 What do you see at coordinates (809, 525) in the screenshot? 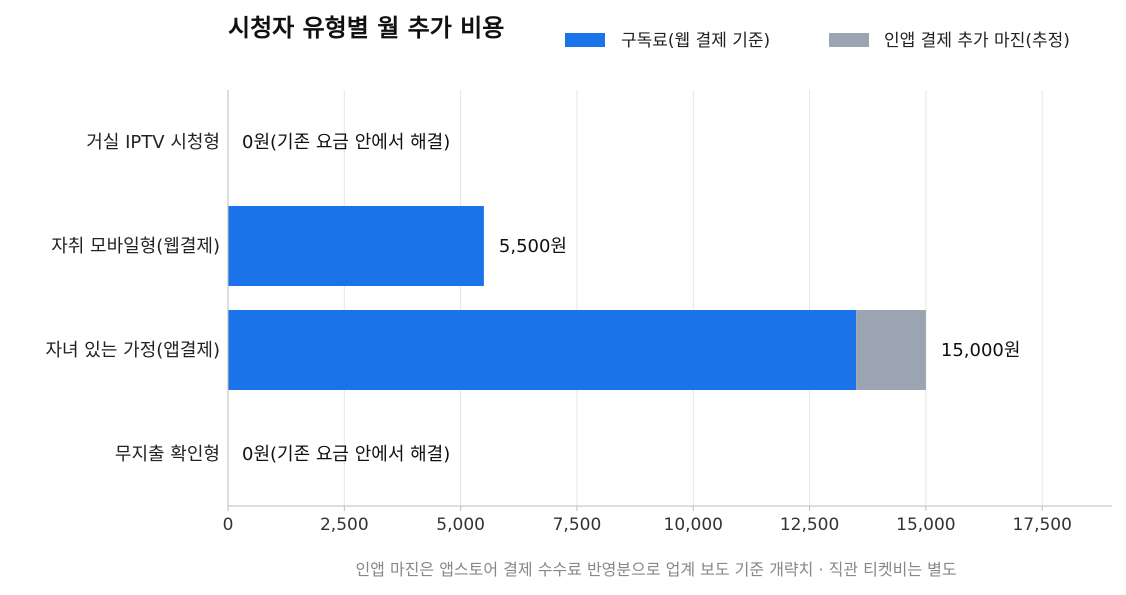
I see `x-tick-label: 12,500` at bounding box center [809, 525].